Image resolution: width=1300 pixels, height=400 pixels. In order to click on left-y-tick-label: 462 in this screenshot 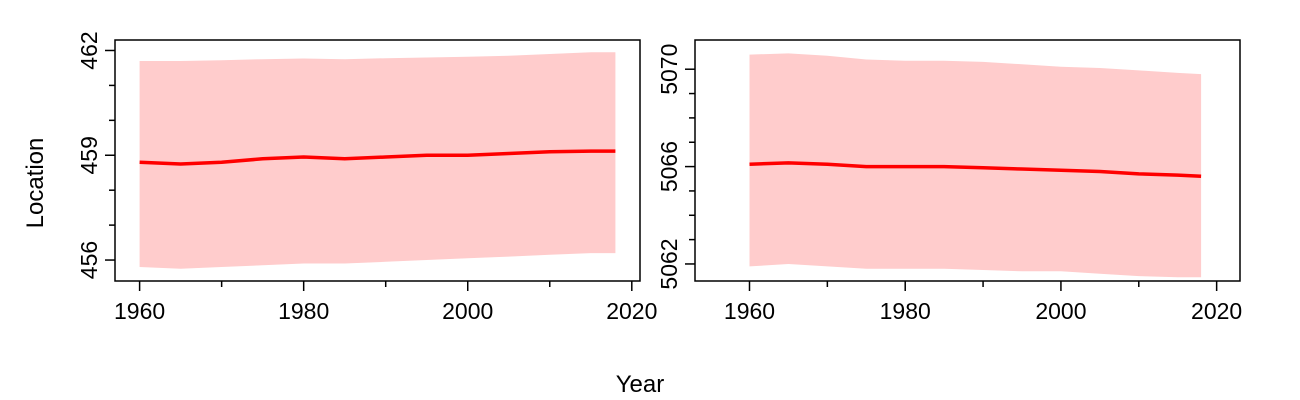, I will do `click(89, 50)`.